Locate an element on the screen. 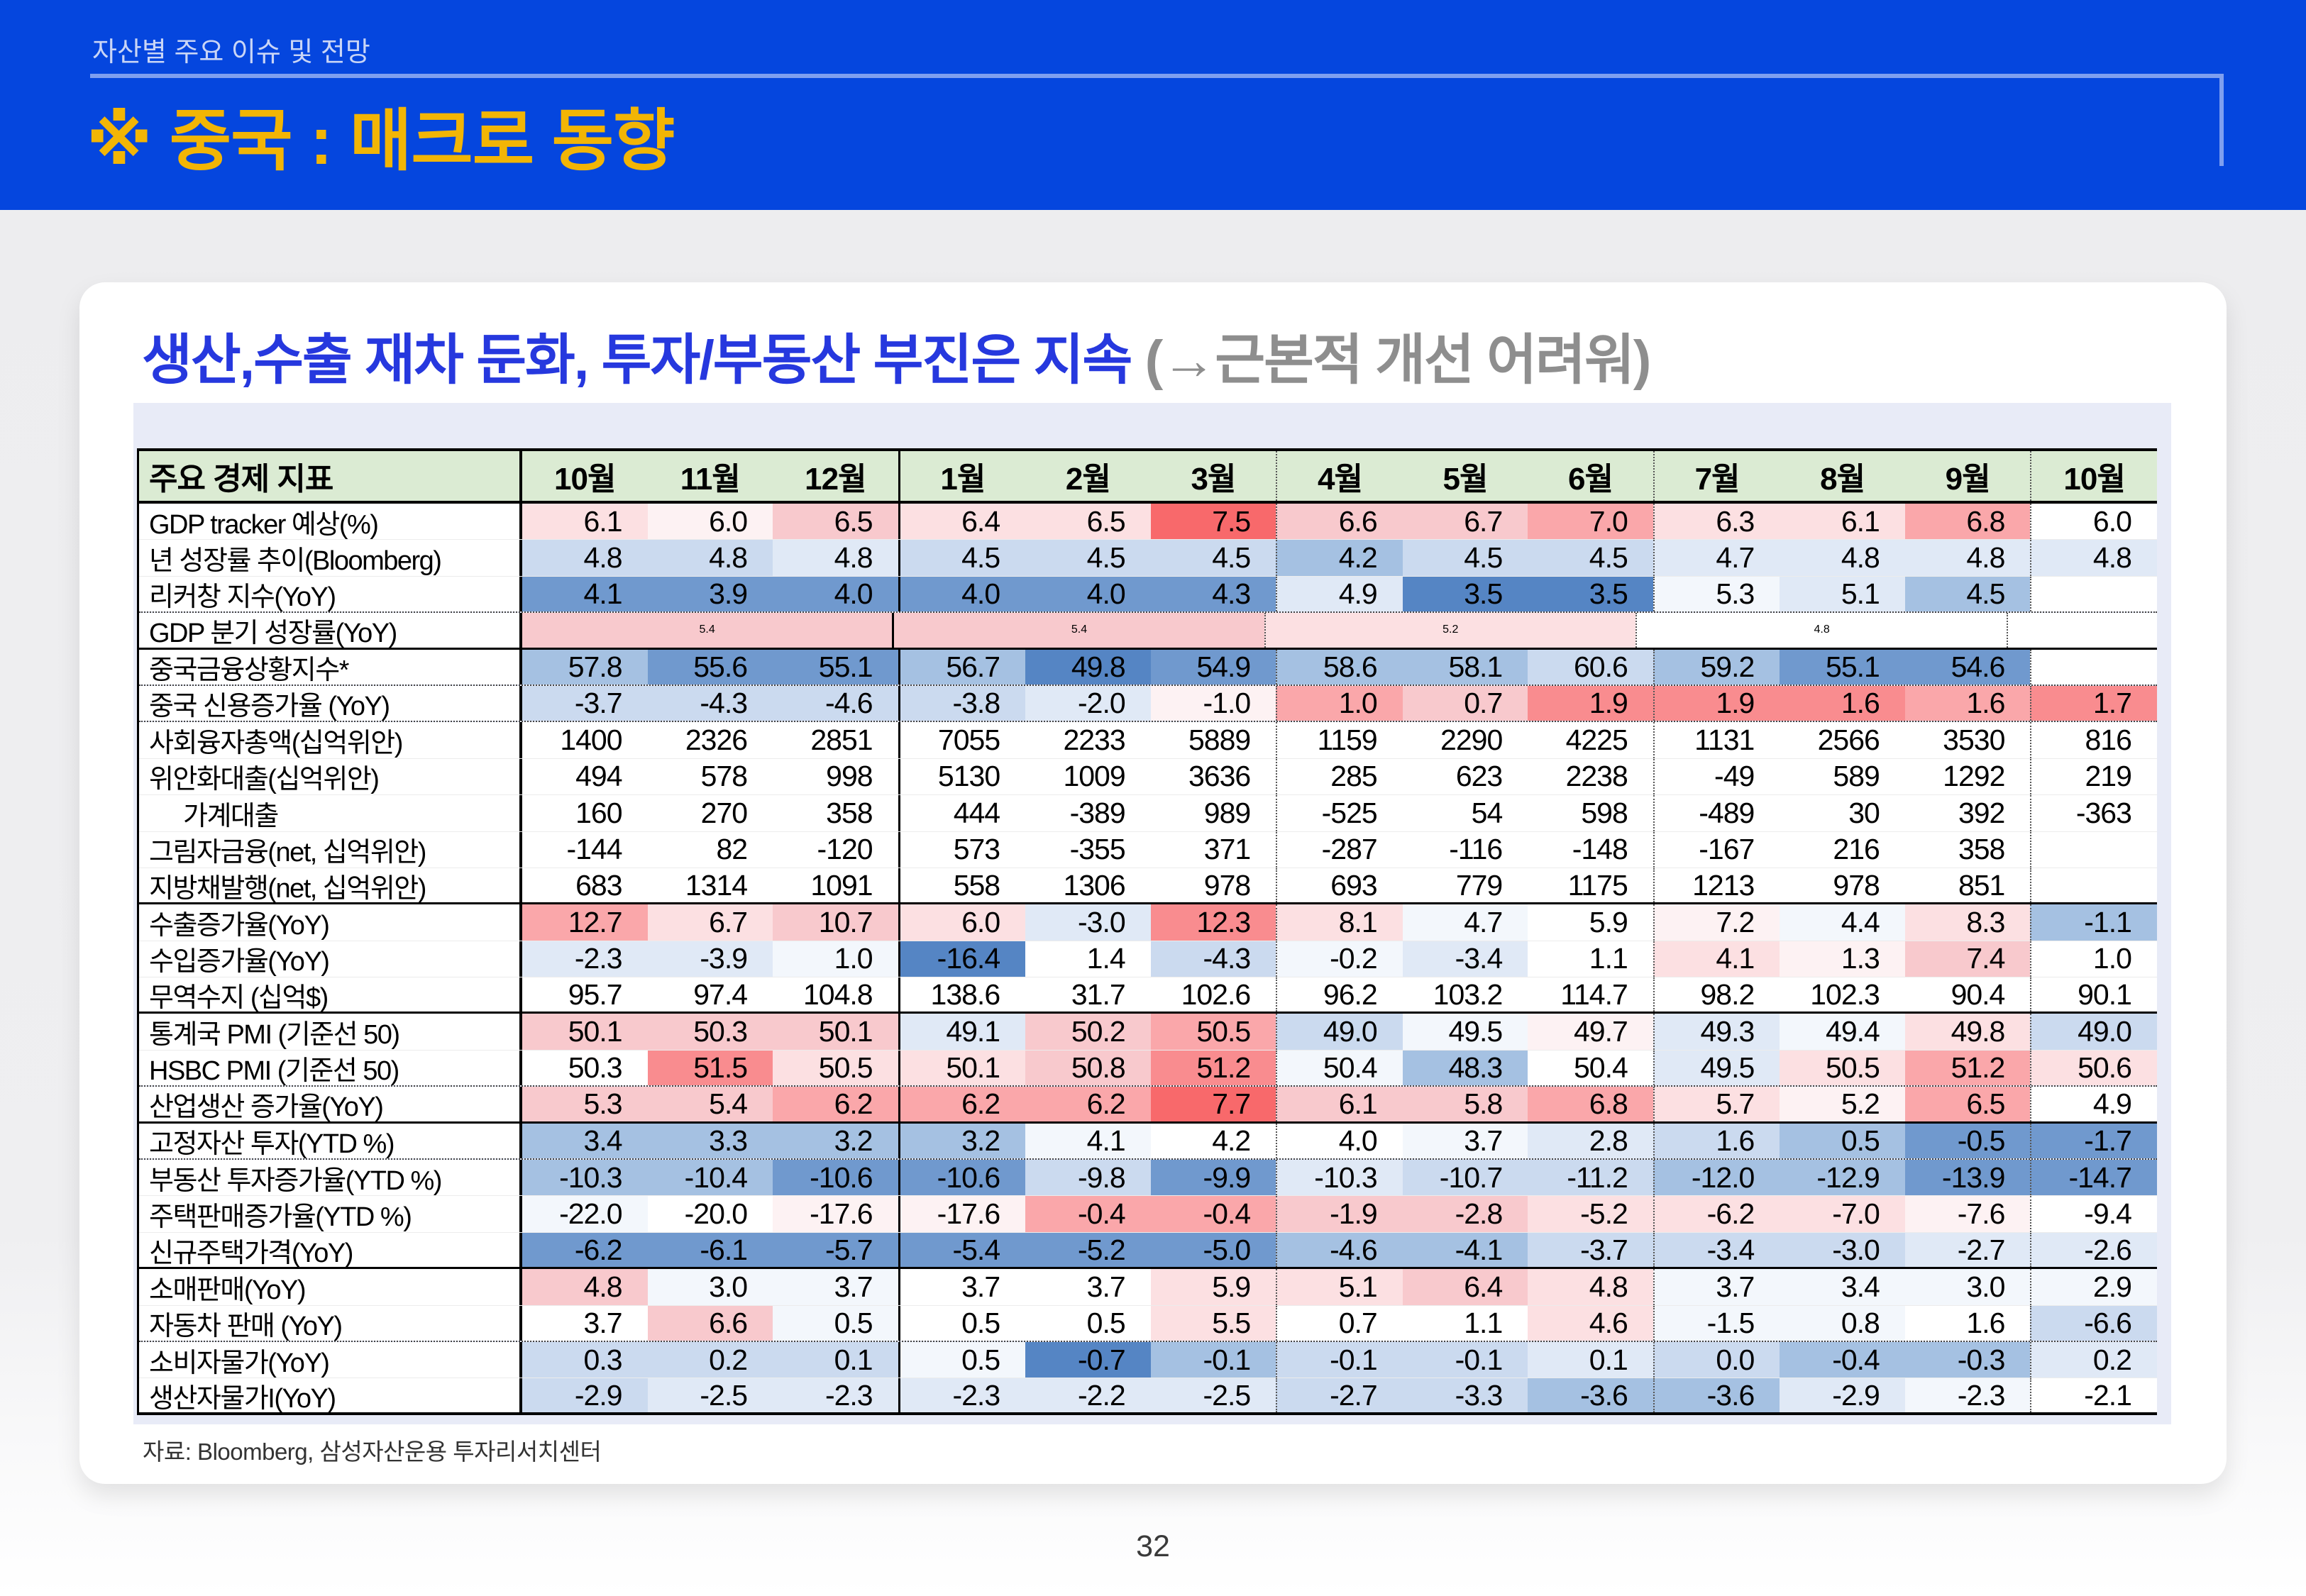  quarter-cell: 4.8 is located at coordinates (1821, 630).